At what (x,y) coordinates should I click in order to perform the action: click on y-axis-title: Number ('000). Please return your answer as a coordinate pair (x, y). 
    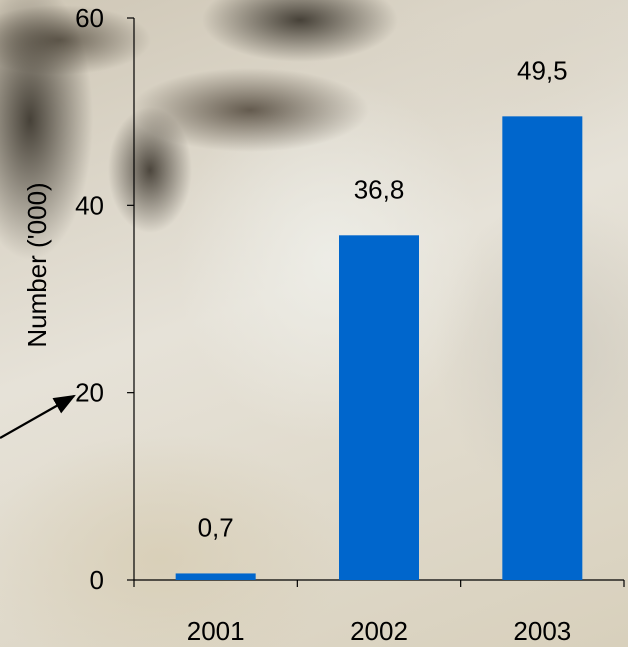
    Looking at the image, I should click on (37, 264).